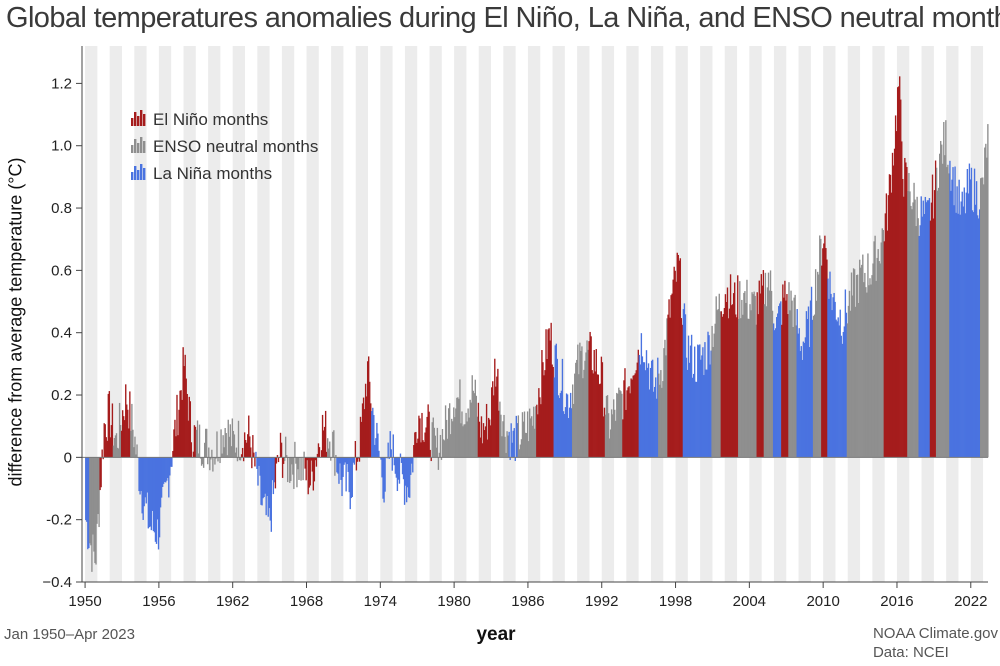 The height and width of the screenshot is (666, 1000). I want to click on x-tick-label: 1974, so click(380, 601).